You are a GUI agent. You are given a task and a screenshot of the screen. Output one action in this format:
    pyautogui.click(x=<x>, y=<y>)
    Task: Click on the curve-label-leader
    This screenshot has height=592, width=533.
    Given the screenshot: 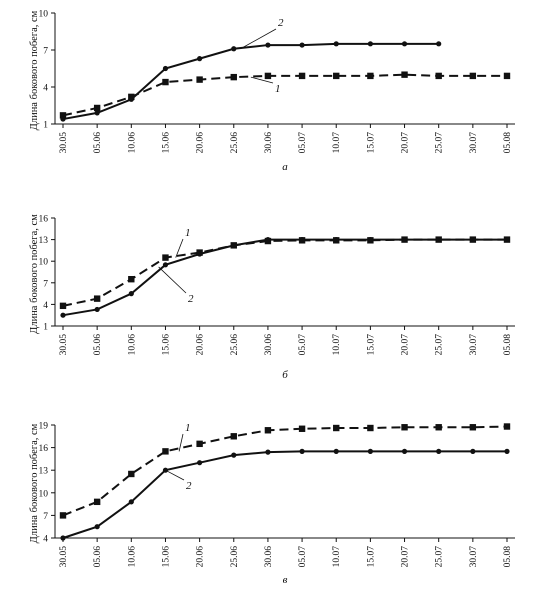 What is the action you would take?
    pyautogui.click(x=175, y=475)
    